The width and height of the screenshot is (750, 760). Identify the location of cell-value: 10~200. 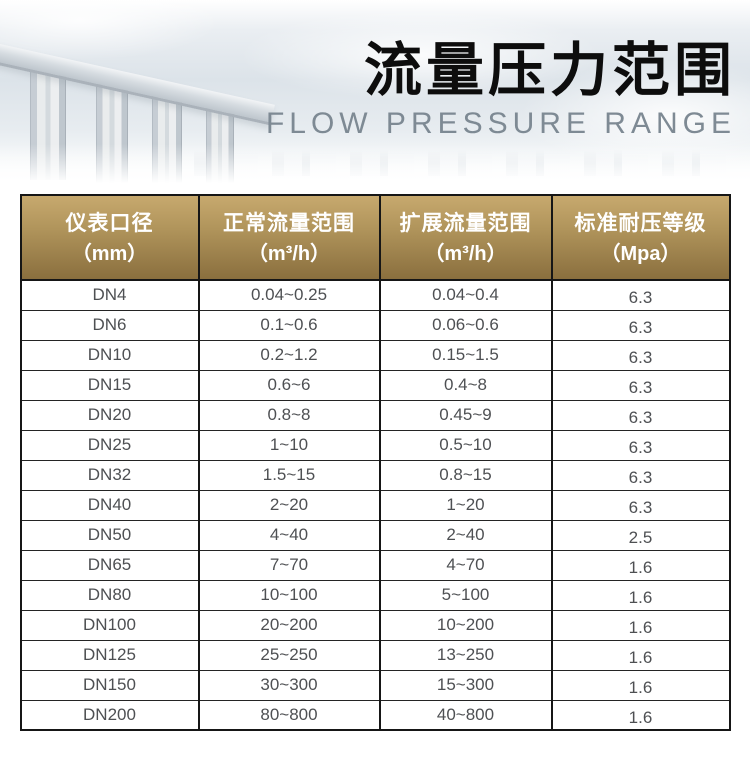
(465, 624).